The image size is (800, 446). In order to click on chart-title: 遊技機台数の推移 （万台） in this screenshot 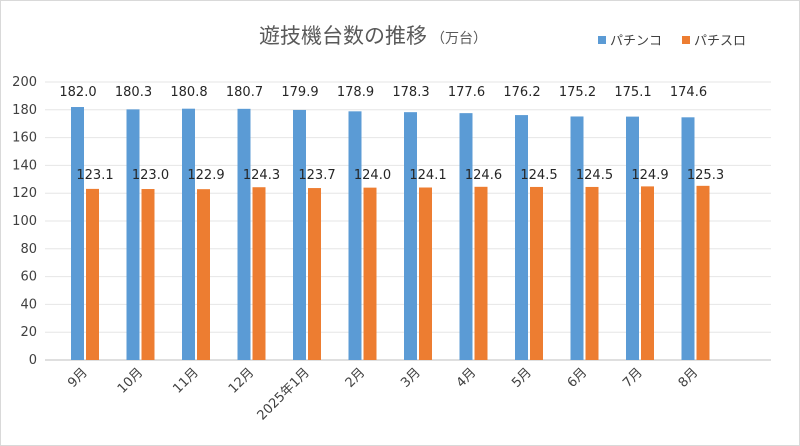, I will do `click(373, 36)`.